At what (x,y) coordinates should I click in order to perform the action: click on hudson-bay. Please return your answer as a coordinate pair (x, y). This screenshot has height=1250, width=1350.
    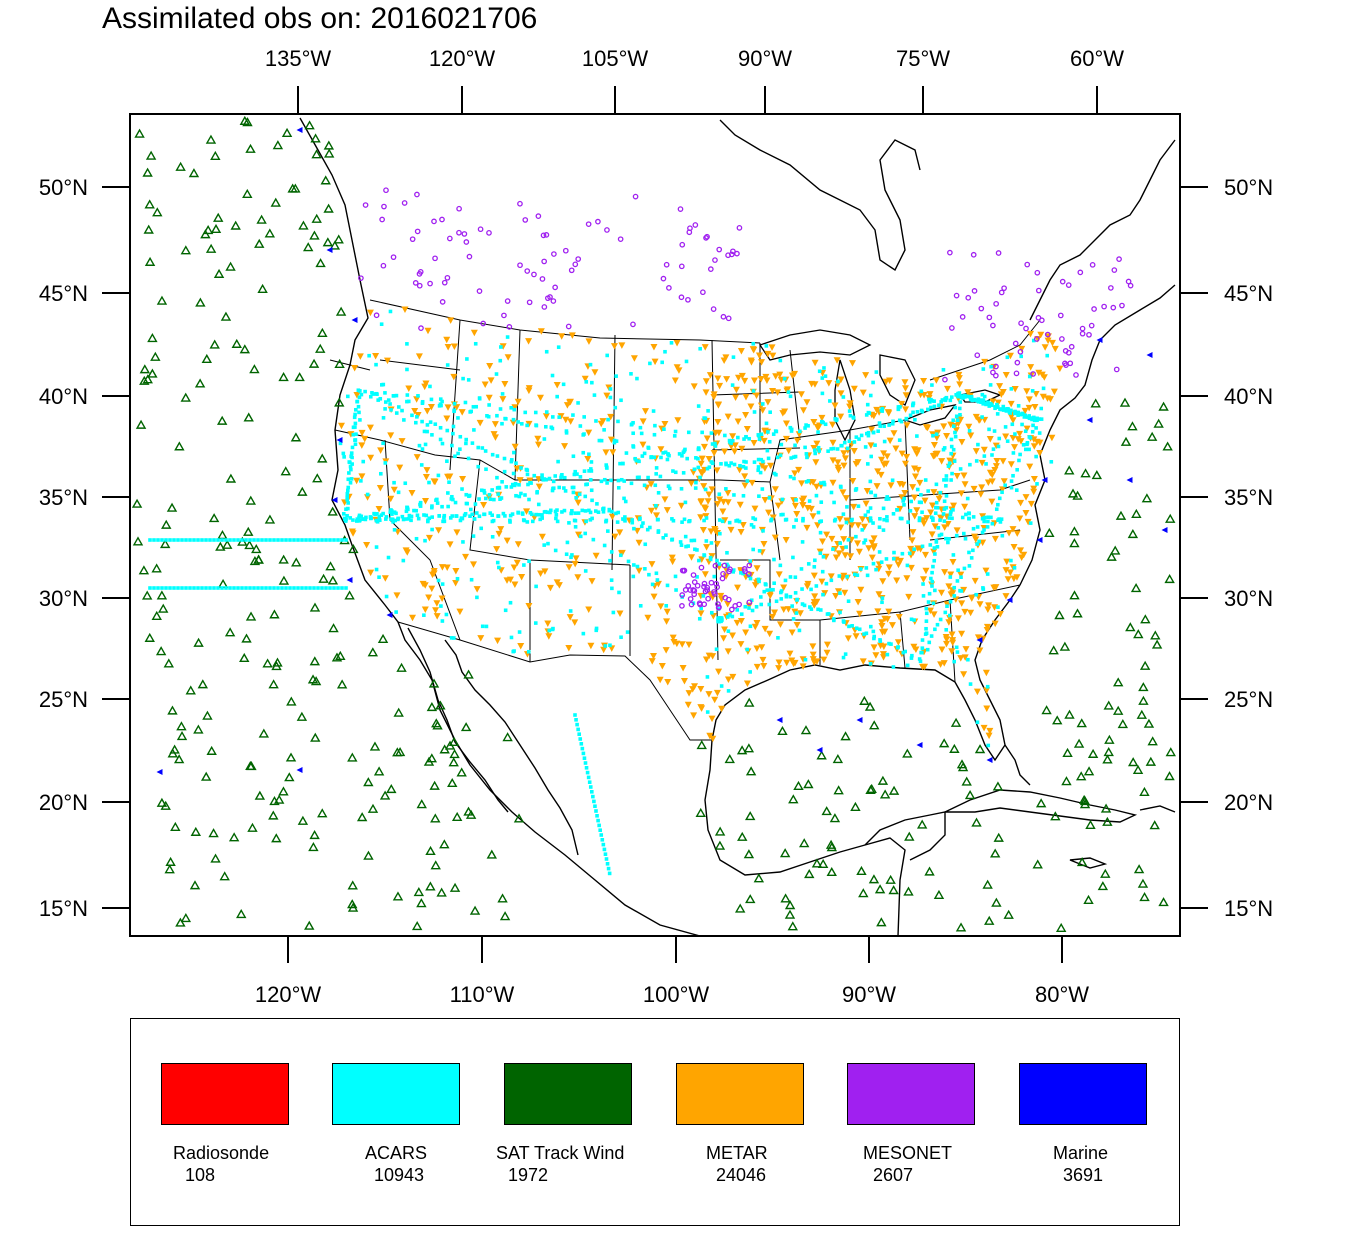
    Looking at the image, I should click on (820, 195).